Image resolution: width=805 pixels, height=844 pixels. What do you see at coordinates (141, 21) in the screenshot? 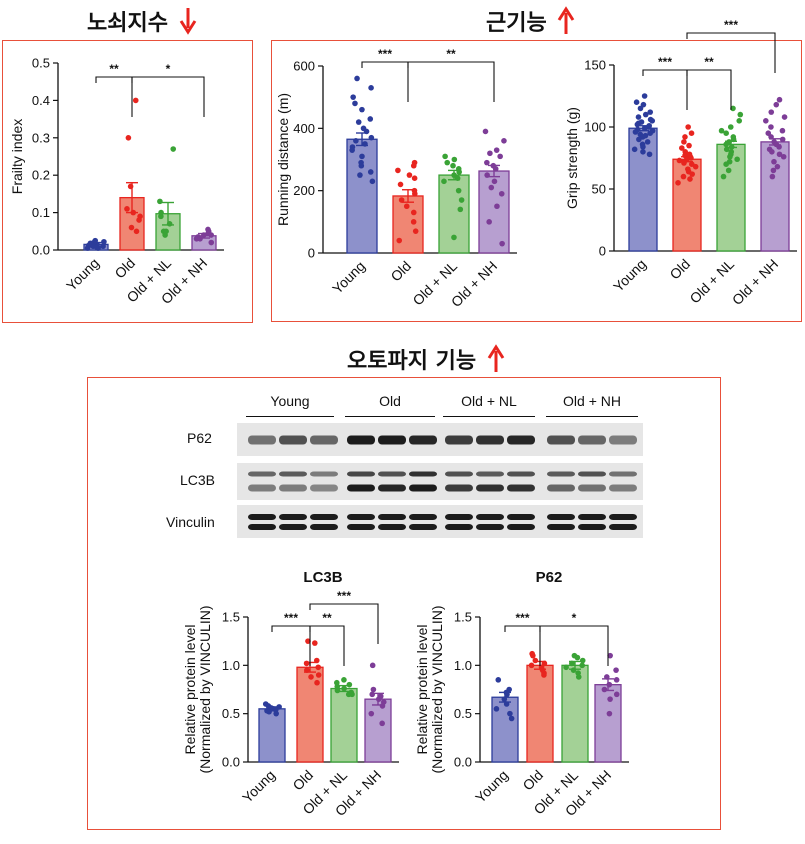
I see `frailty-section-title: 노쇠지수` at bounding box center [141, 21].